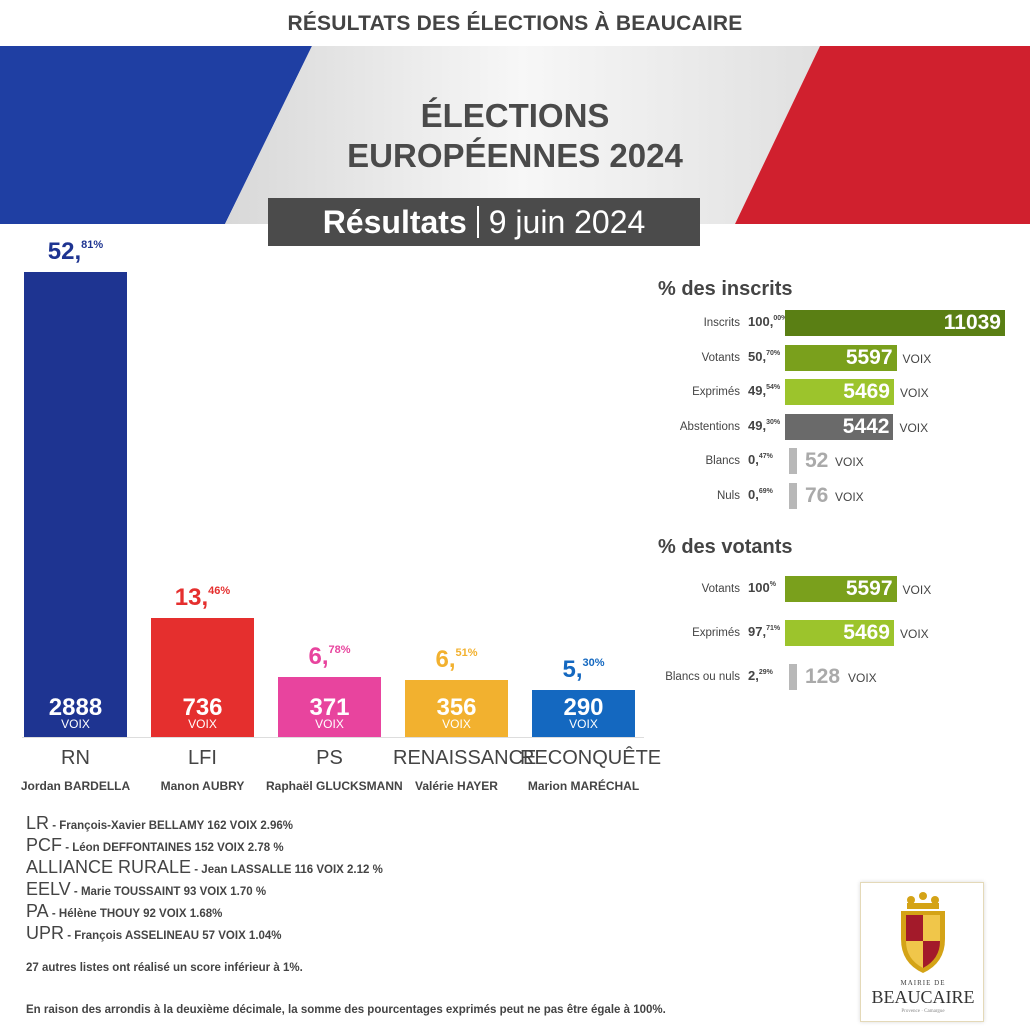  I want to click on stat-percentage: 100,00%, so click(768, 321).